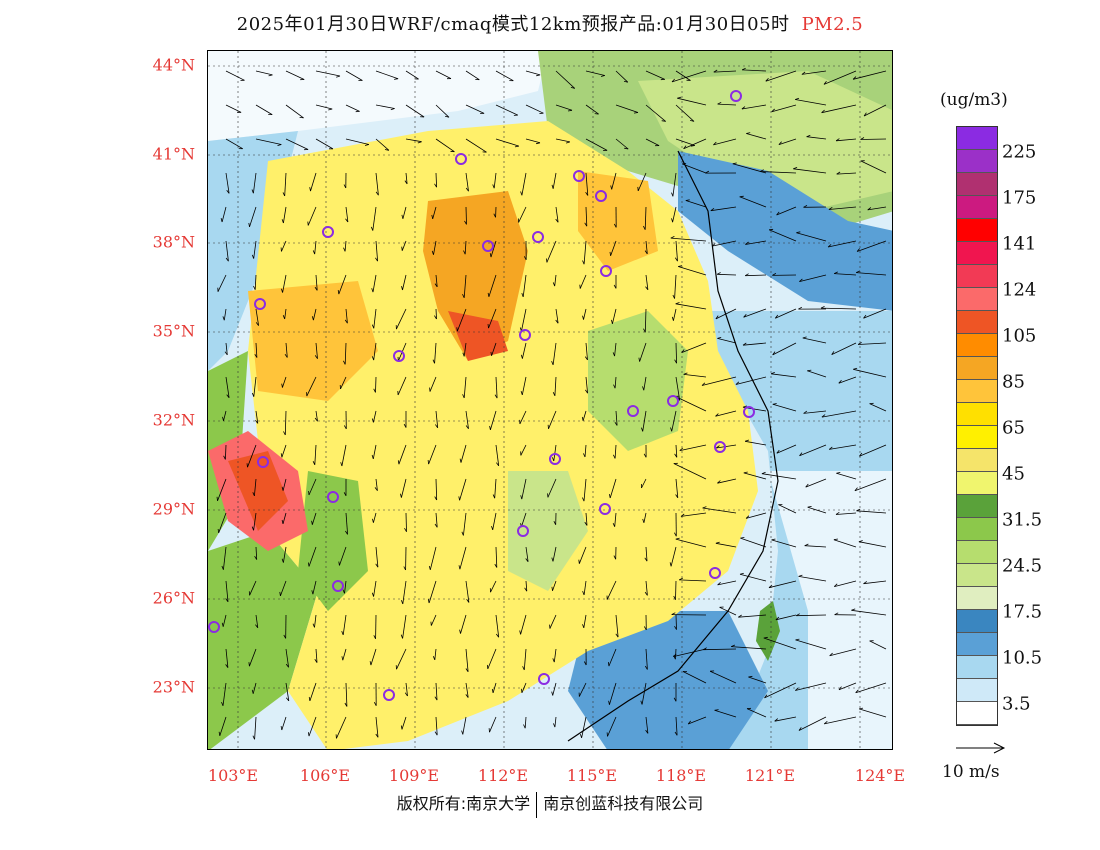  Describe the element at coordinates (1013, 382) in the screenshot. I see `colorbar-label: 85` at that location.